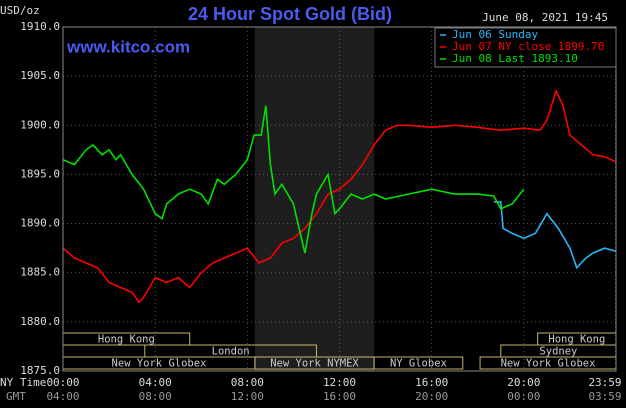  Describe the element at coordinates (20, 10) in the screenshot. I see `y-axis-label: USD/oz` at that location.